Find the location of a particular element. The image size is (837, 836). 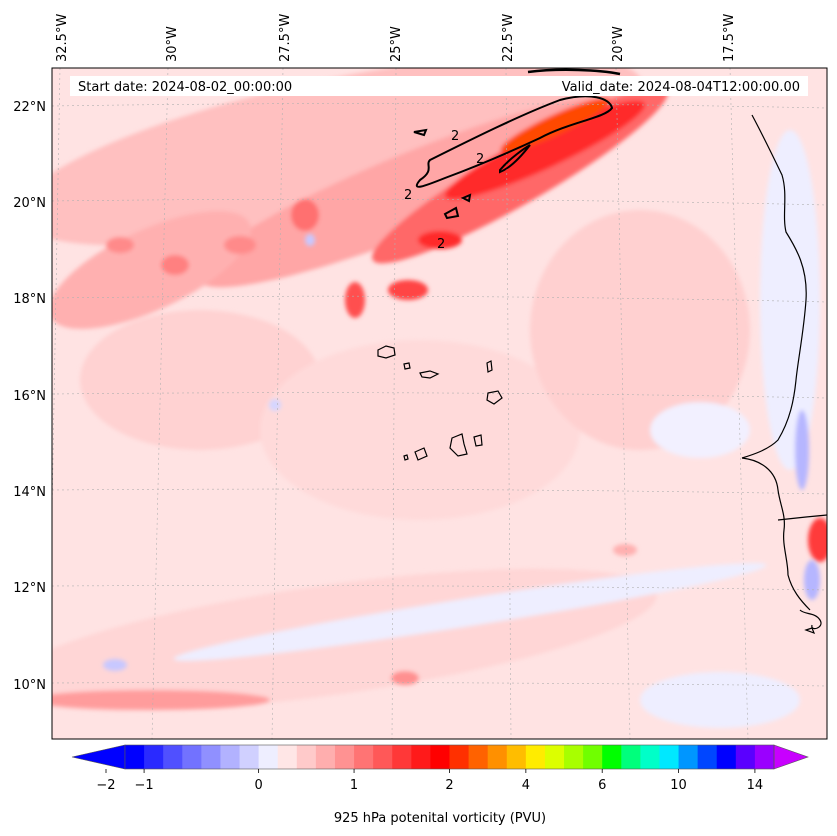

coastline-bissagos is located at coordinates (810, 631).